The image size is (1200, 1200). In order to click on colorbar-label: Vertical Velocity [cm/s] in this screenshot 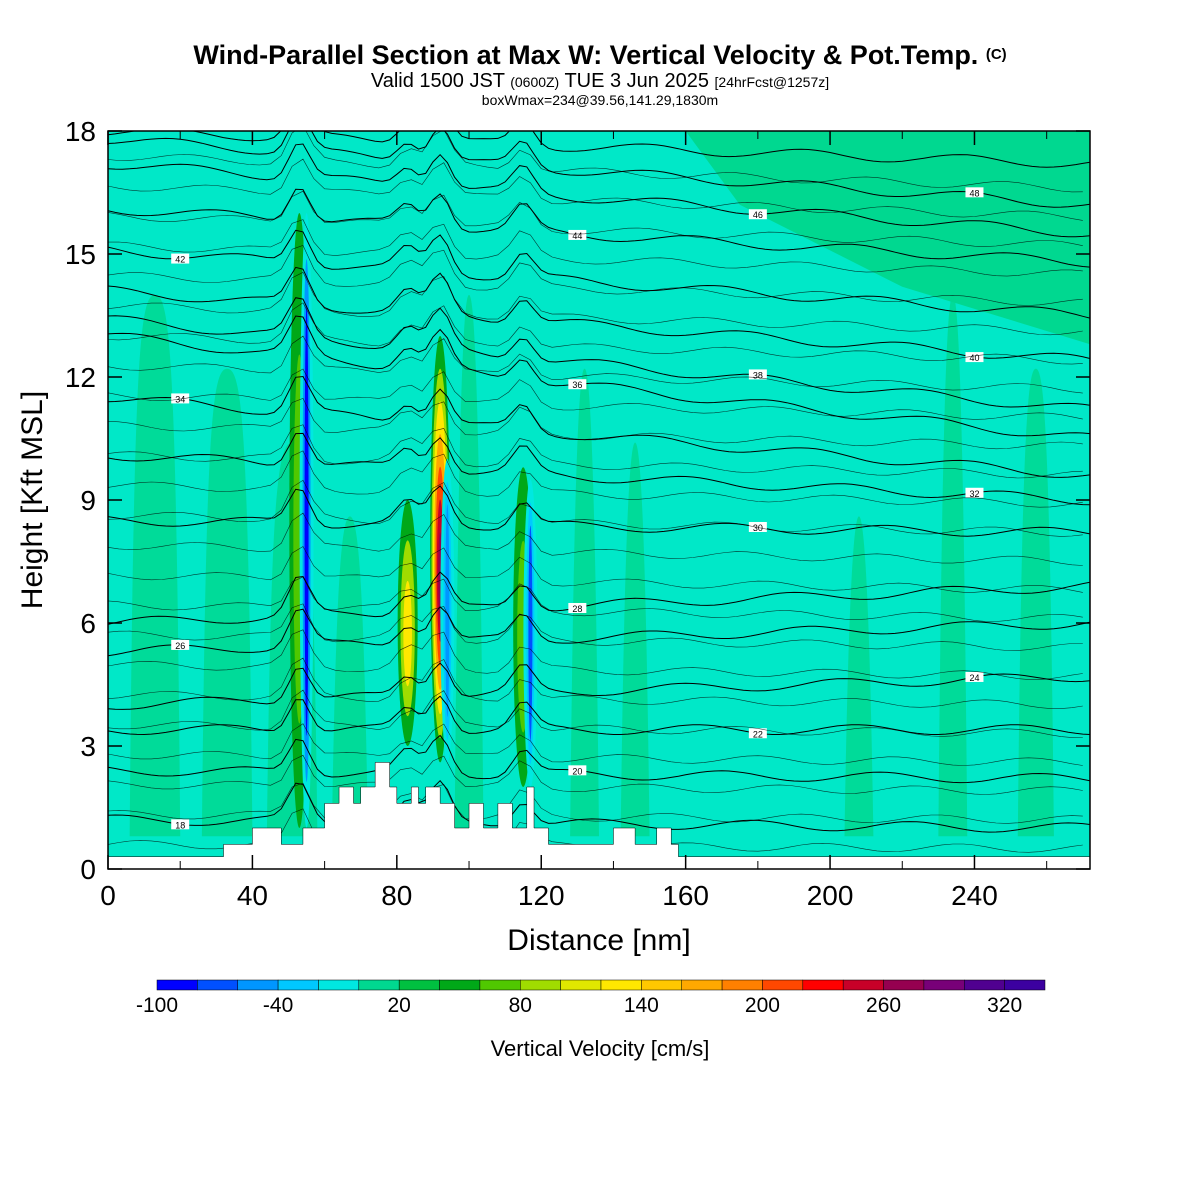, I will do `click(600, 1048)`.